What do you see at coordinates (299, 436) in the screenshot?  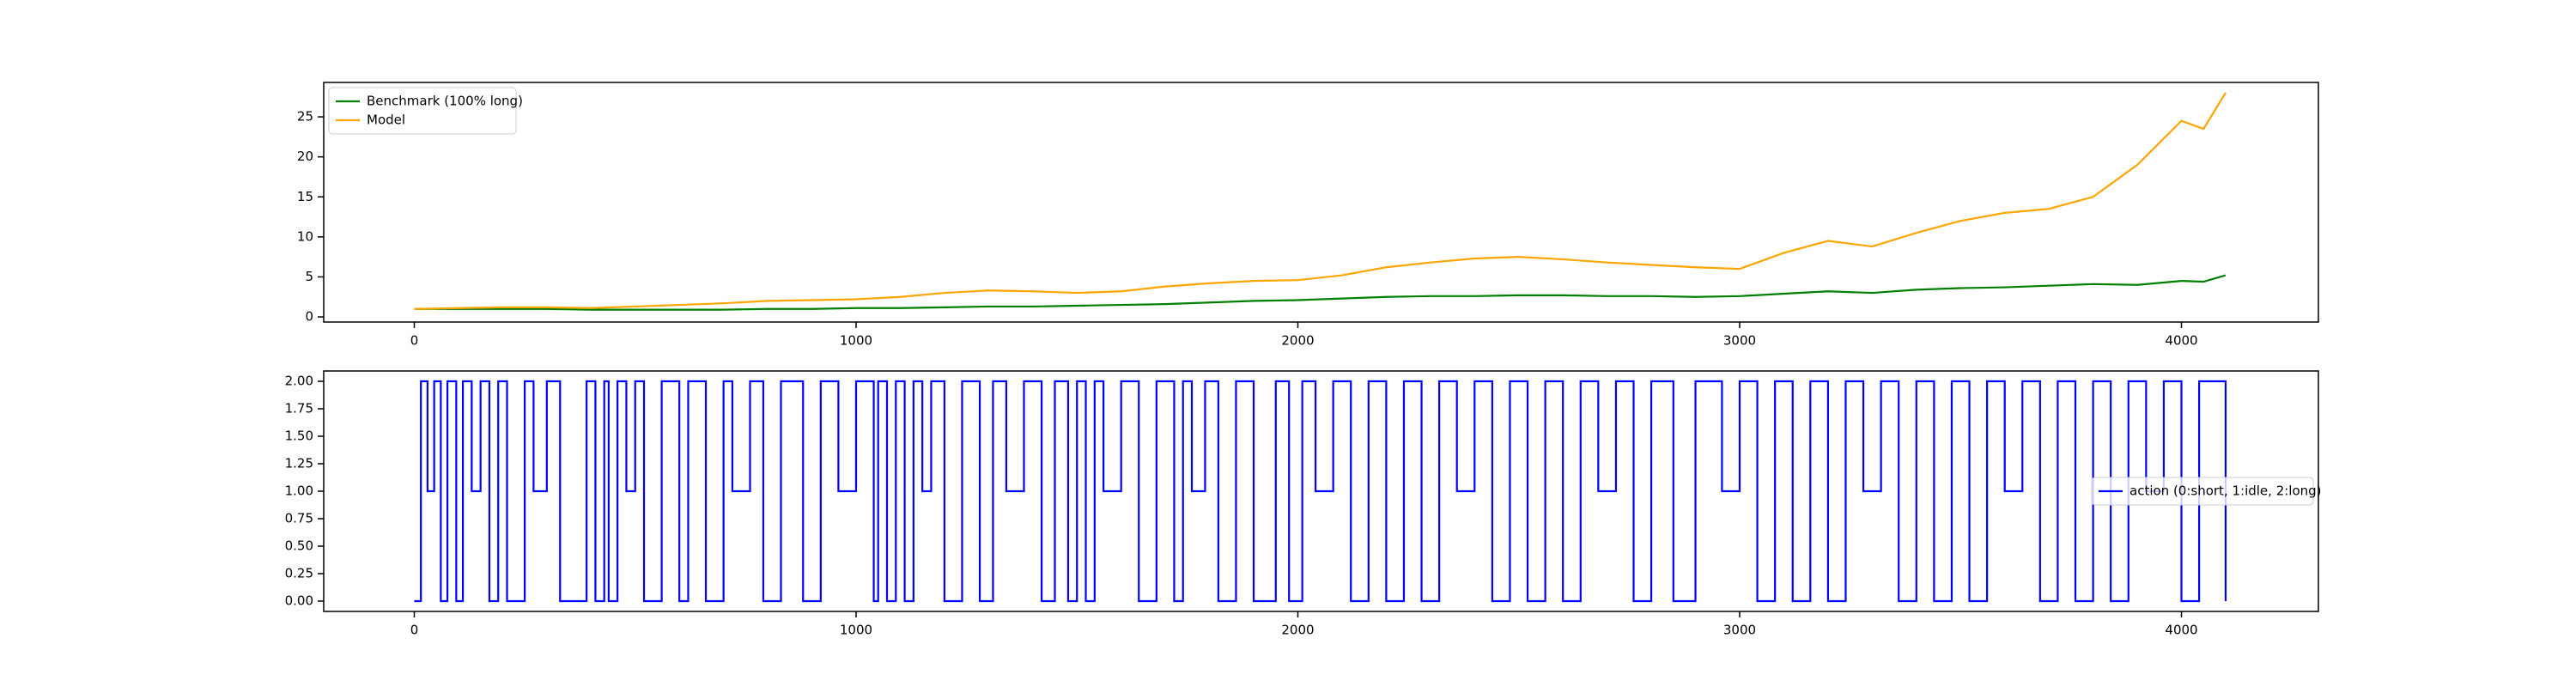 I see `y-tick-label: 1.50` at bounding box center [299, 436].